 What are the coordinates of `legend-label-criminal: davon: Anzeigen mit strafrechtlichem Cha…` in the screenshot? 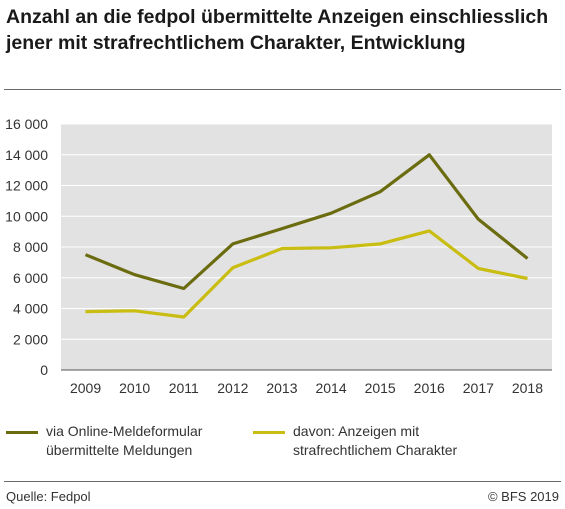 It's located at (375, 440).